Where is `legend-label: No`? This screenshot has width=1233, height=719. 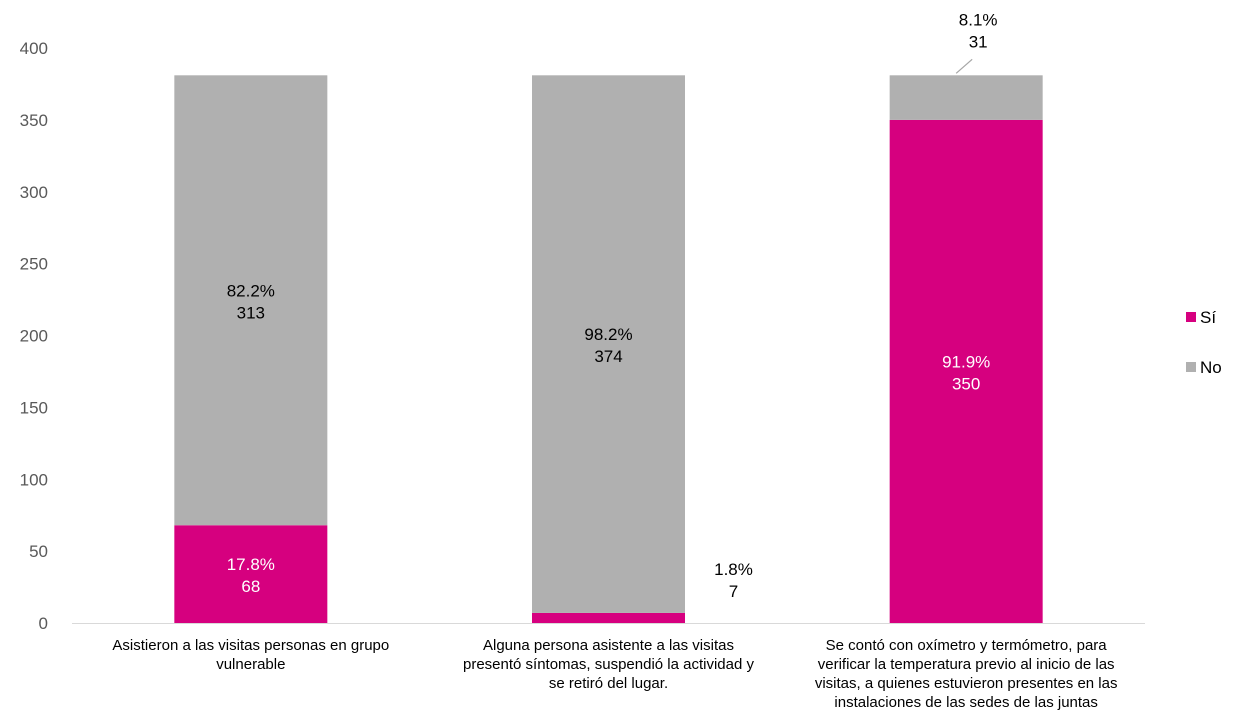
legend-label: No is located at coordinates (1211, 367).